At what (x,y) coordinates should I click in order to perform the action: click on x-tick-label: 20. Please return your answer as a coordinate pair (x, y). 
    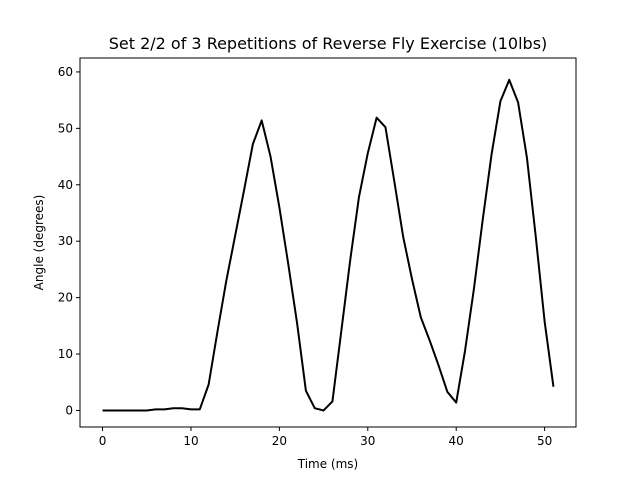
    Looking at the image, I should click on (279, 441).